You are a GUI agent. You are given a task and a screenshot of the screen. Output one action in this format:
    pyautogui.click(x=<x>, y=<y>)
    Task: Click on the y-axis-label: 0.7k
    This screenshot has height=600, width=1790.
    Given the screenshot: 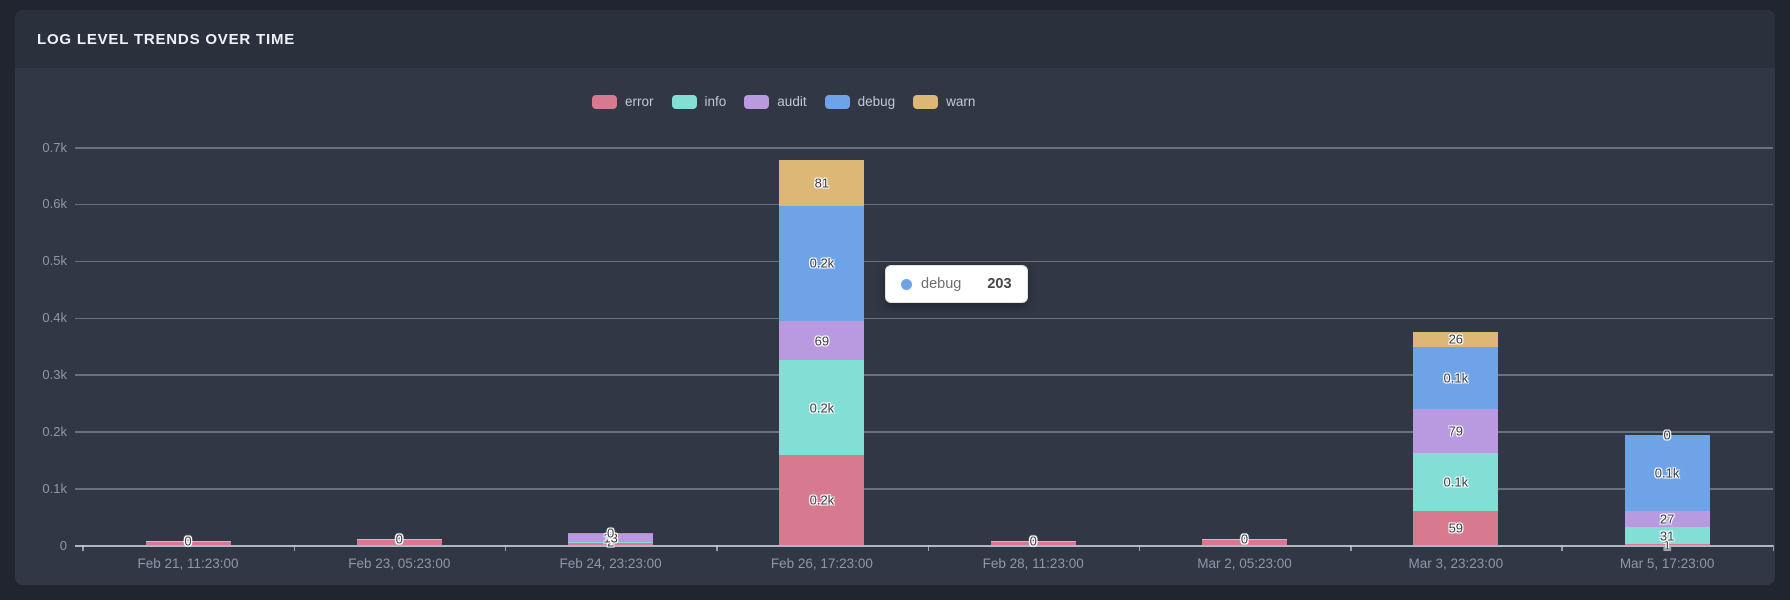 What is the action you would take?
    pyautogui.click(x=54, y=147)
    